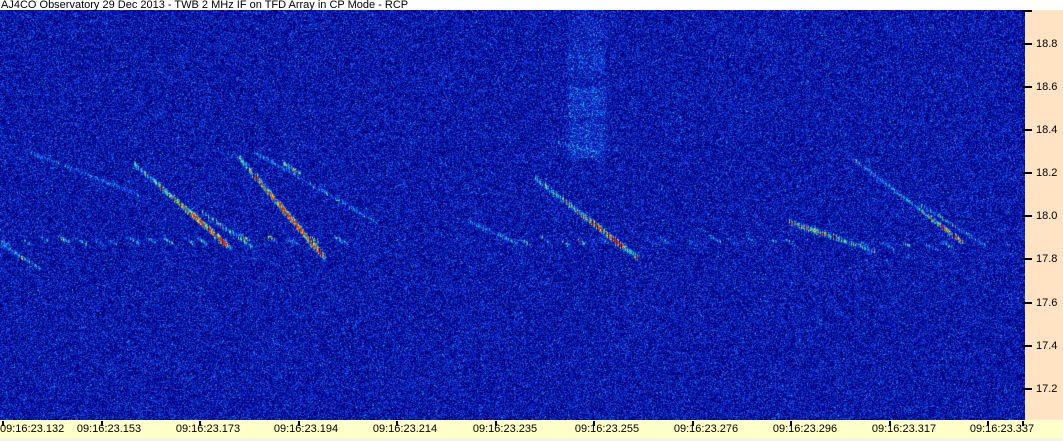  What do you see at coordinates (1047, 130) in the screenshot?
I see `freq-tick-label: 18.4` at bounding box center [1047, 130].